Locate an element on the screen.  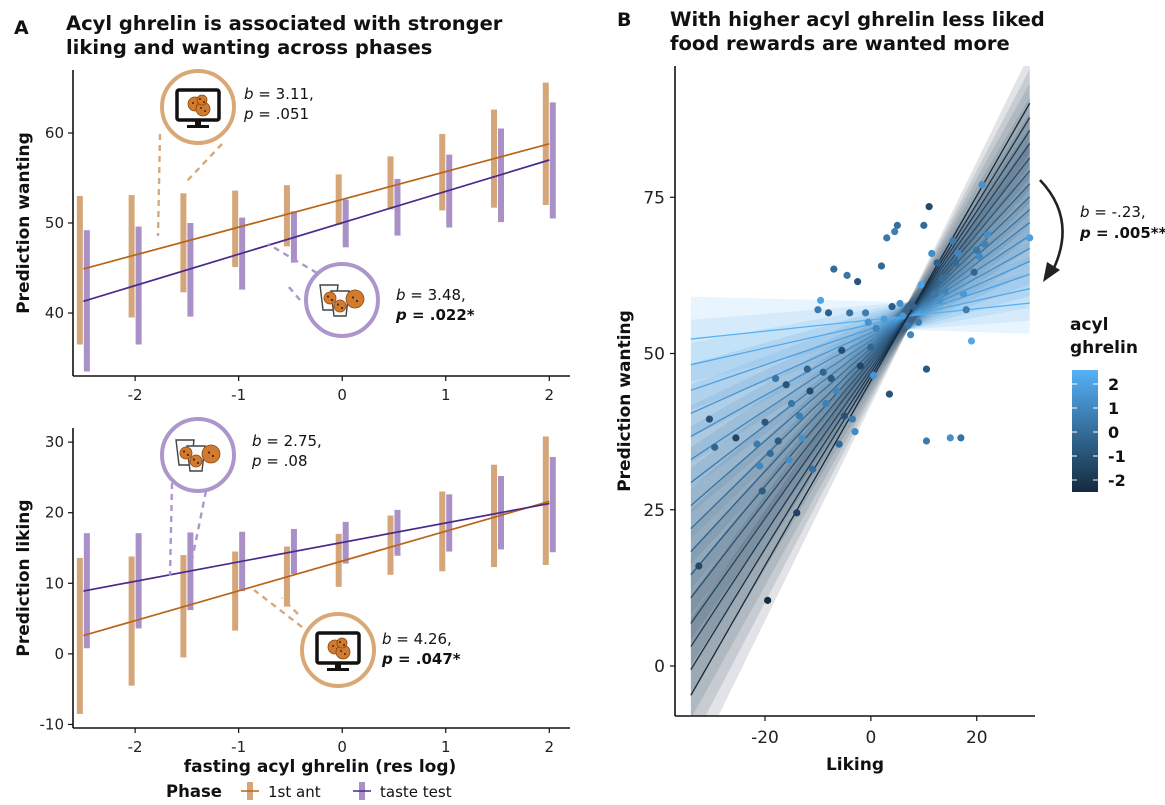
colorbar-bar is located at coordinates (1085, 431).